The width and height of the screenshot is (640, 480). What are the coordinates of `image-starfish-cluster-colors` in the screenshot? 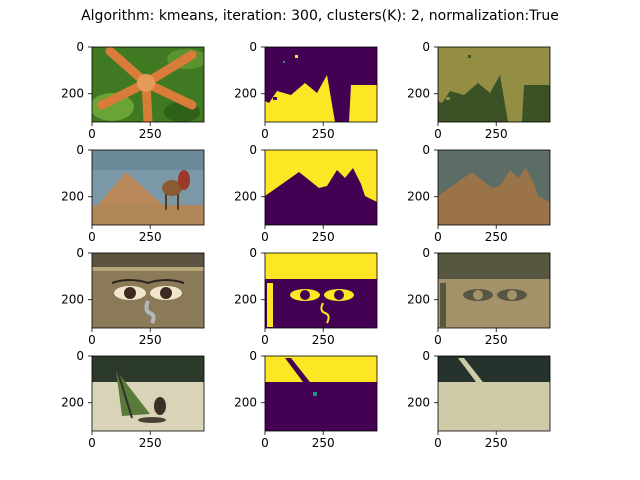 It's located at (494, 84).